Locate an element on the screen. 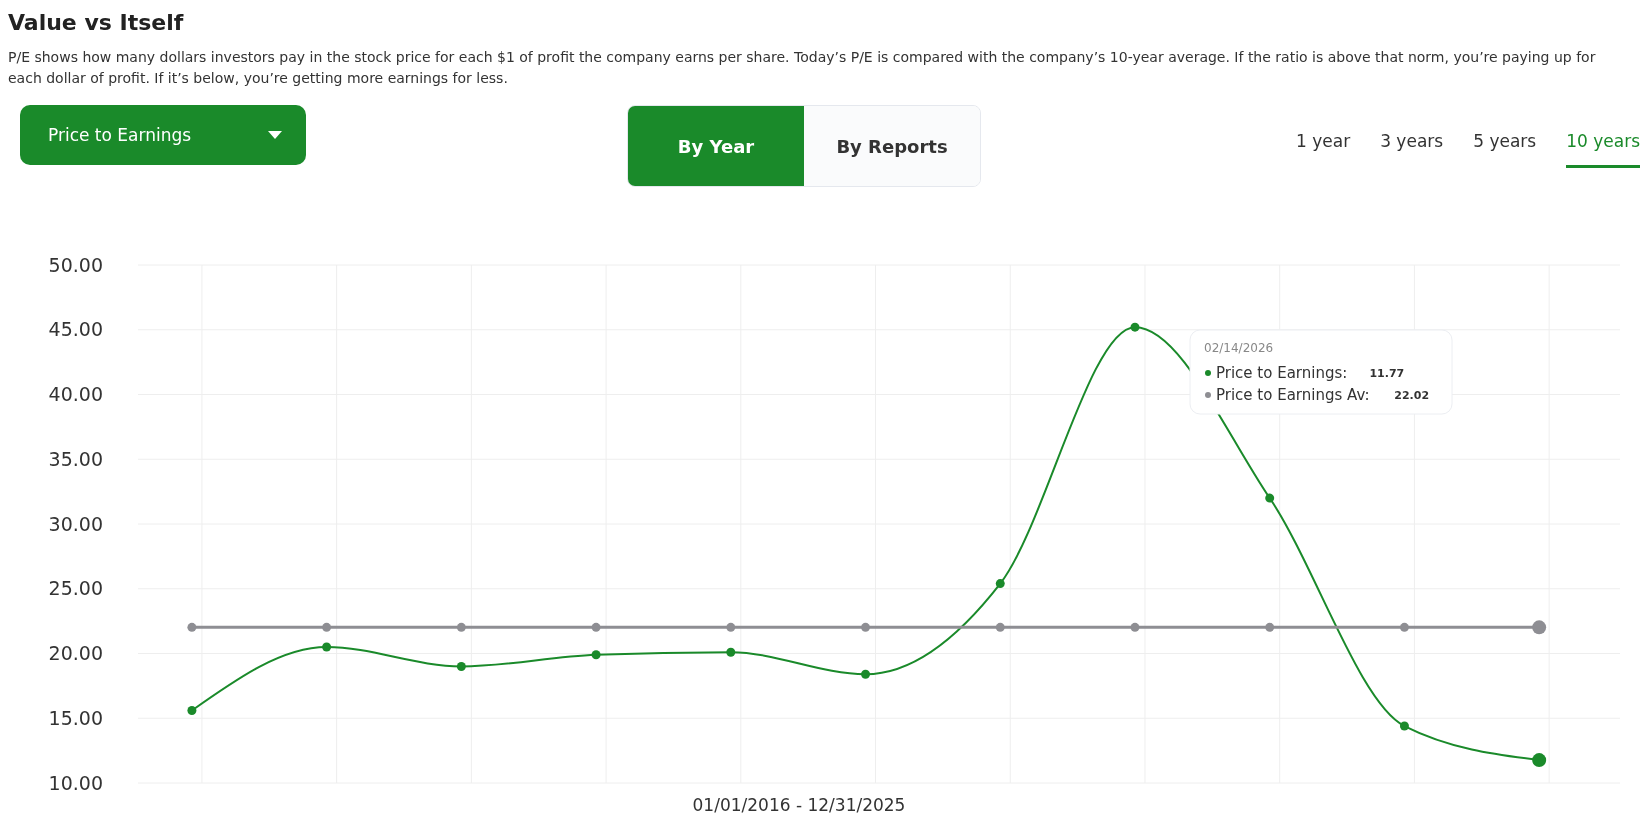 The height and width of the screenshot is (817, 1652). text: 1 year is located at coordinates (1323, 142).